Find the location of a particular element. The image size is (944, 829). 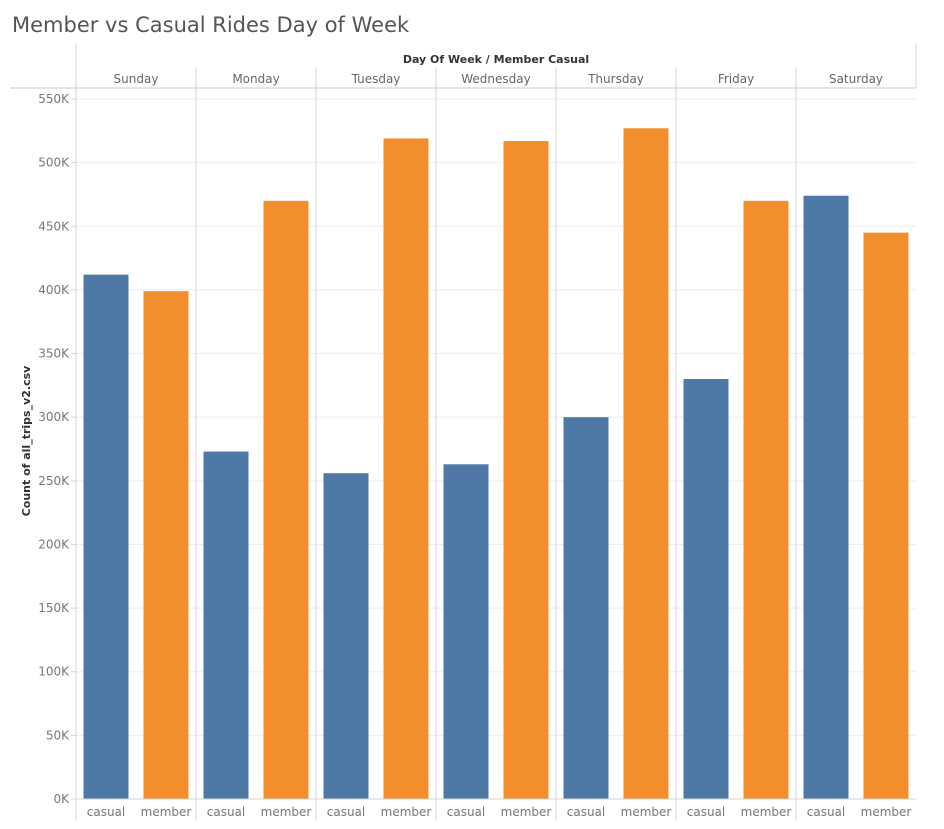

y-tick-label: 300K is located at coordinates (54, 417).